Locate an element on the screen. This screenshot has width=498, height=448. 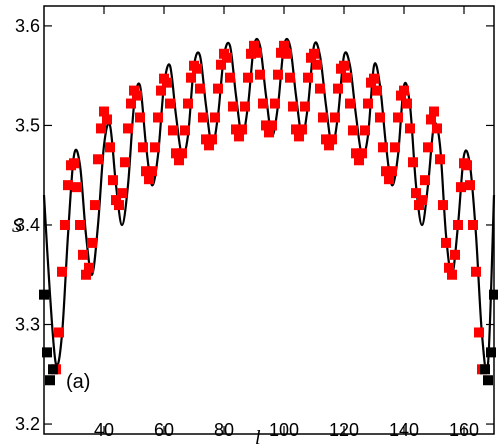
x-tick-label-100: 100 is located at coordinates (284, 430).